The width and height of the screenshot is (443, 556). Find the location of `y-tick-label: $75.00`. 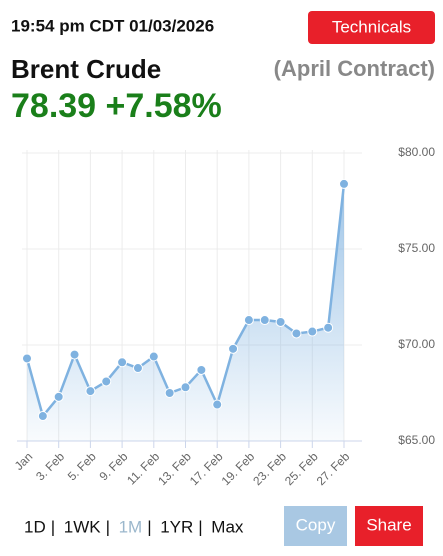

y-tick-label: $75.00 is located at coordinates (416, 248).